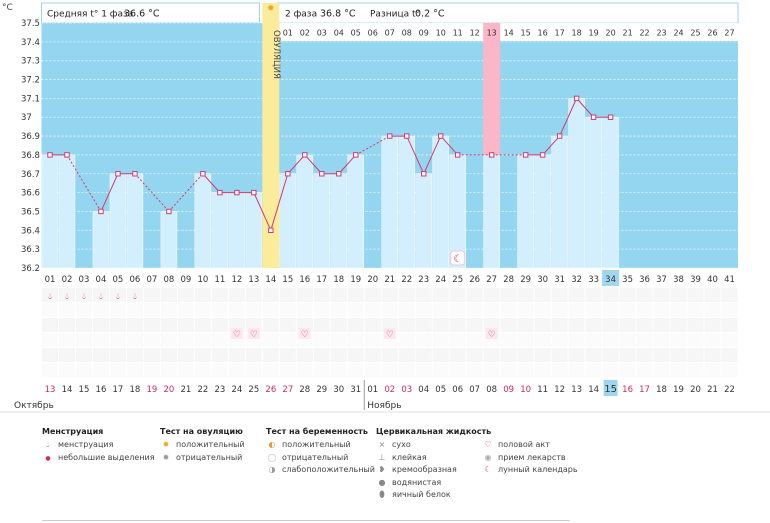 Image resolution: width=770 pixels, height=523 pixels. Describe the element at coordinates (185, 280) in the screenshot. I see `cycle-day-label: 09` at that location.